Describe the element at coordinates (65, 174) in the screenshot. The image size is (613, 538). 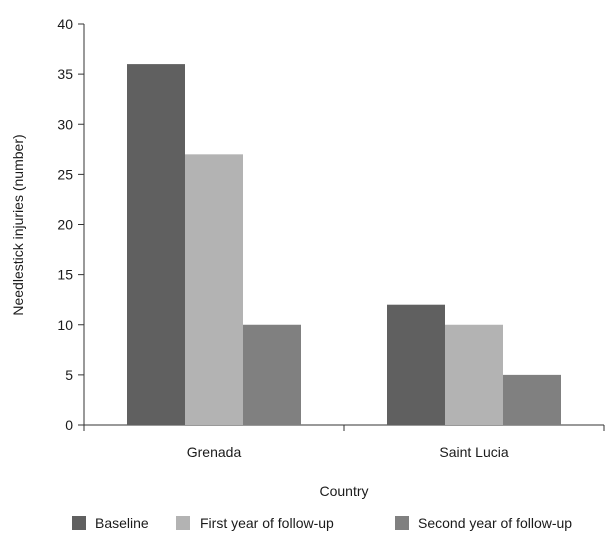
I see `y-tick-label: 25` at that location.